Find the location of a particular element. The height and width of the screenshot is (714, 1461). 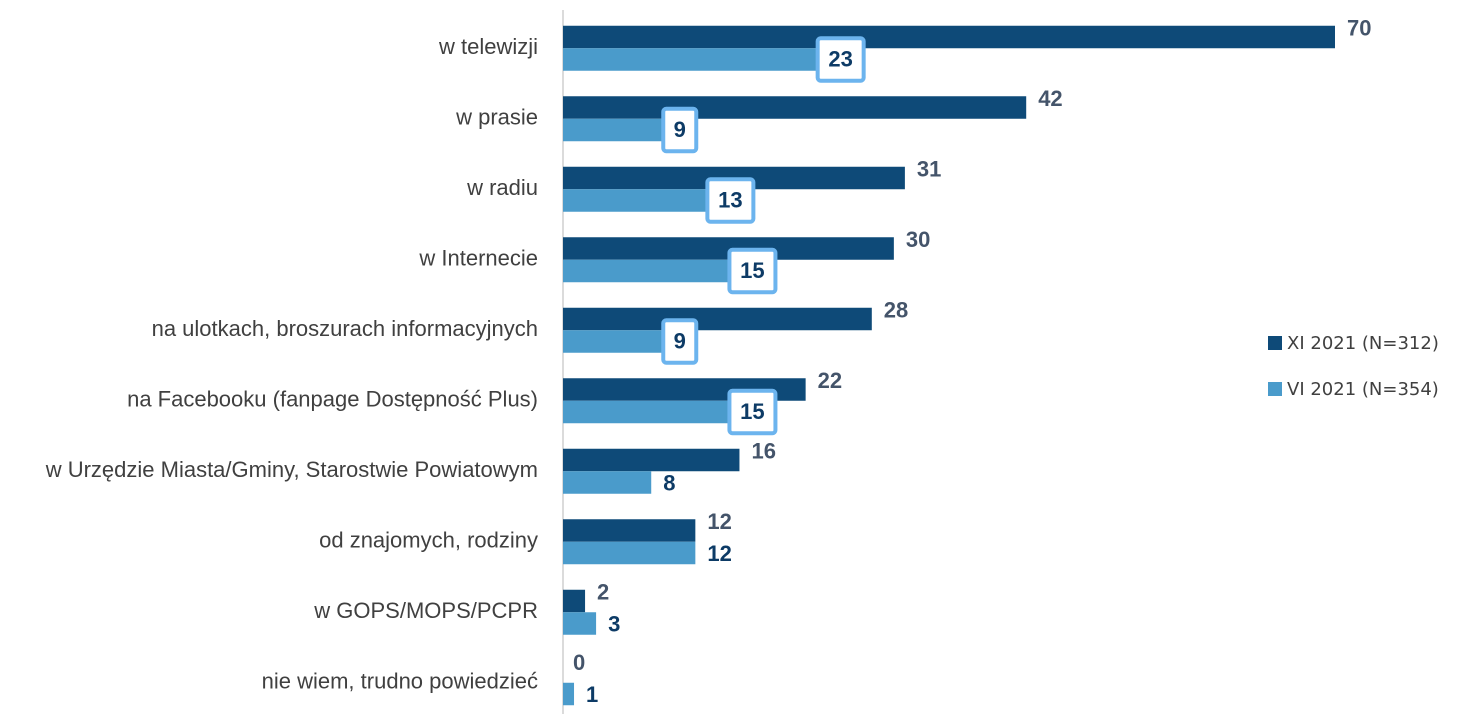

data-label: 2 is located at coordinates (603, 592).